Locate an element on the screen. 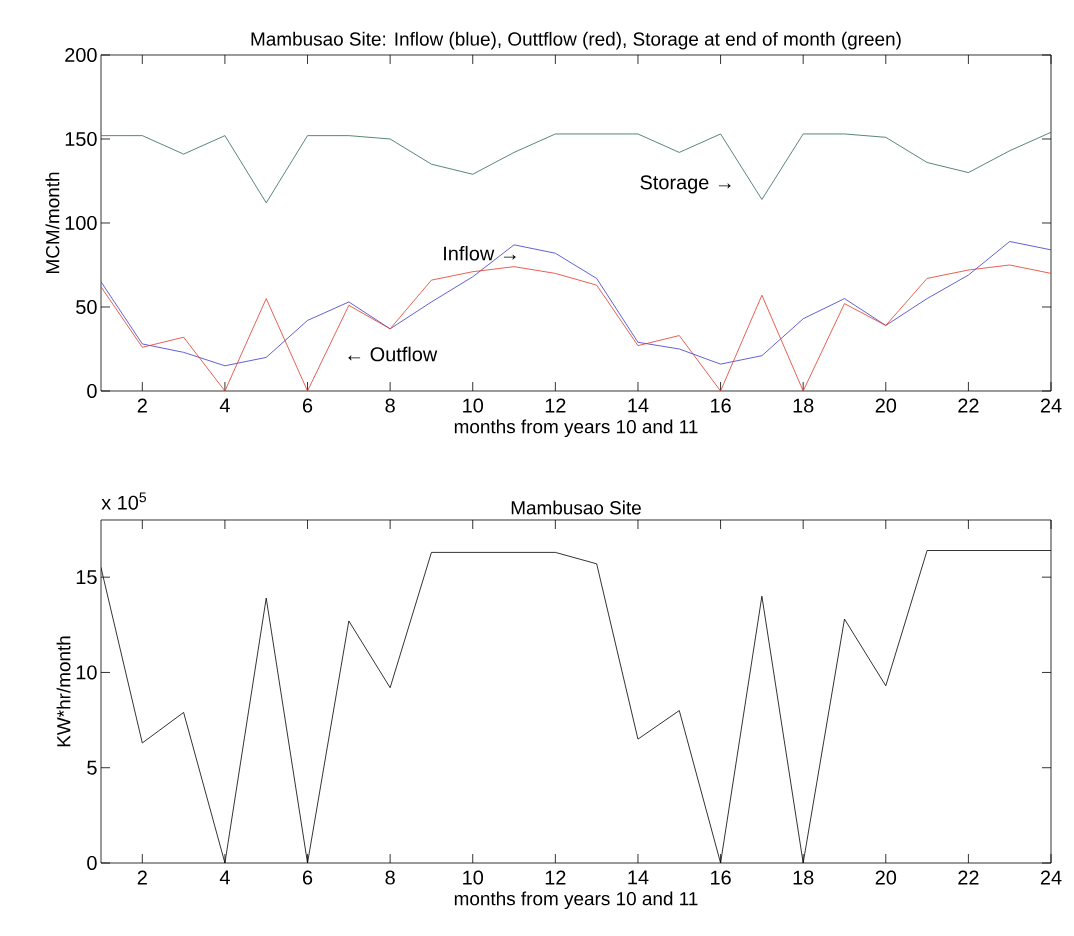  annotation: ← Outflow is located at coordinates (393, 354).